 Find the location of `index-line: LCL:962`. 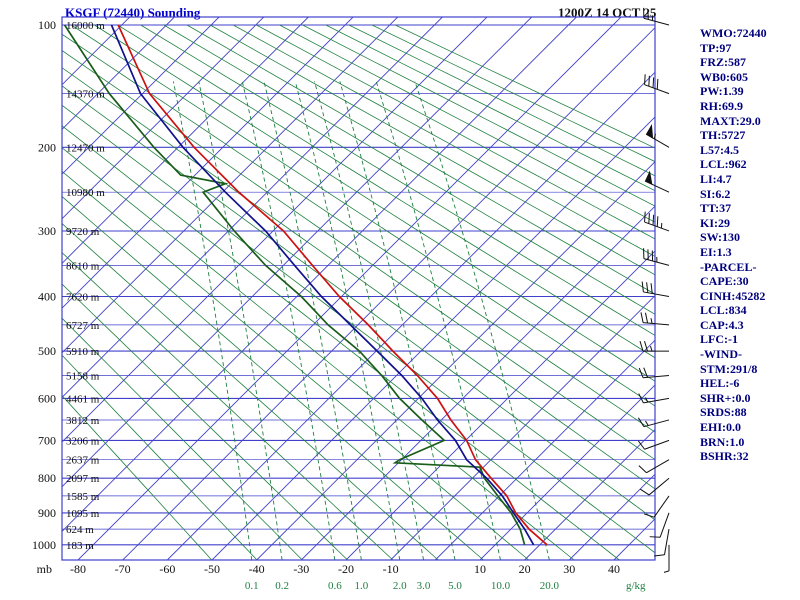

index-line: LCL:962 is located at coordinates (723, 164).